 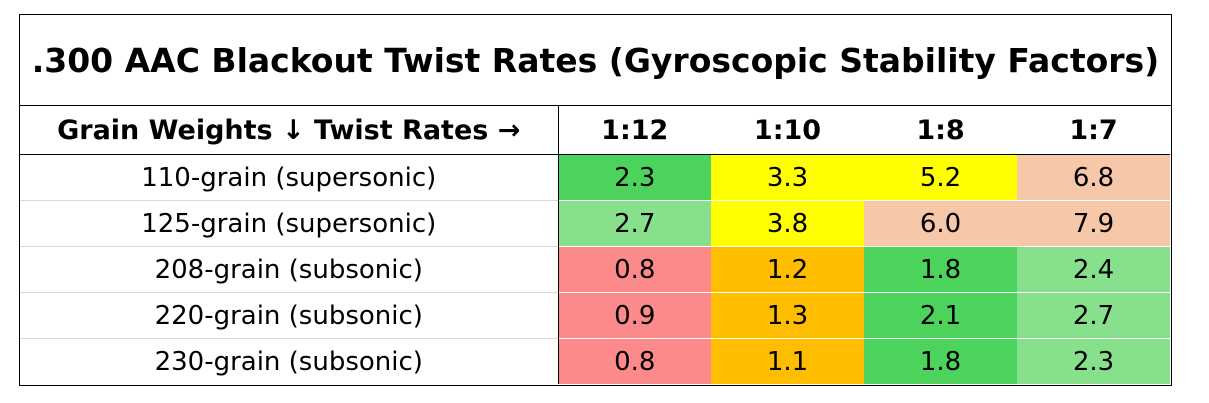 What do you see at coordinates (1093, 130) in the screenshot?
I see `column-header-1-7: 1:7` at bounding box center [1093, 130].